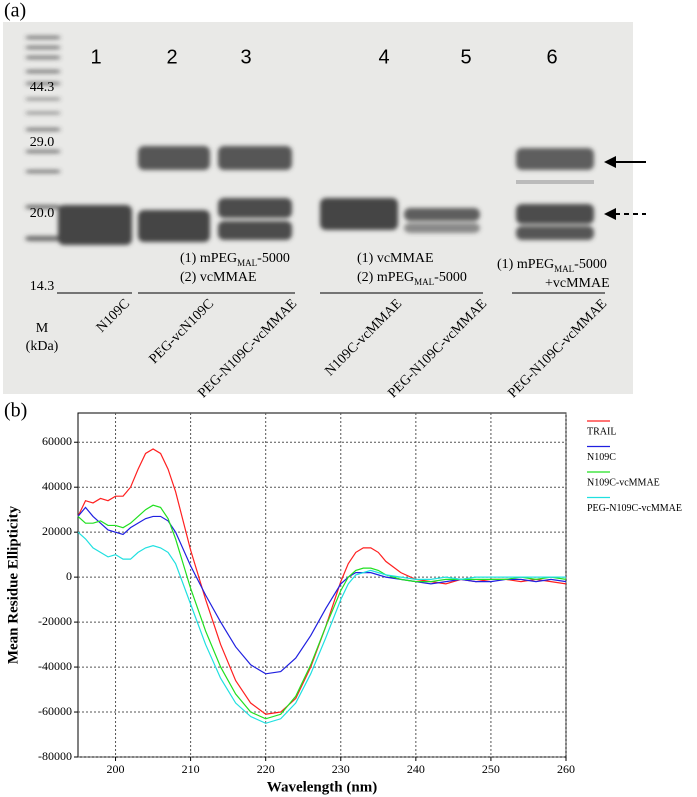 This screenshot has width=697, height=797. What do you see at coordinates (55, 711) in the screenshot?
I see `y-tick-label: -60000` at bounding box center [55, 711].